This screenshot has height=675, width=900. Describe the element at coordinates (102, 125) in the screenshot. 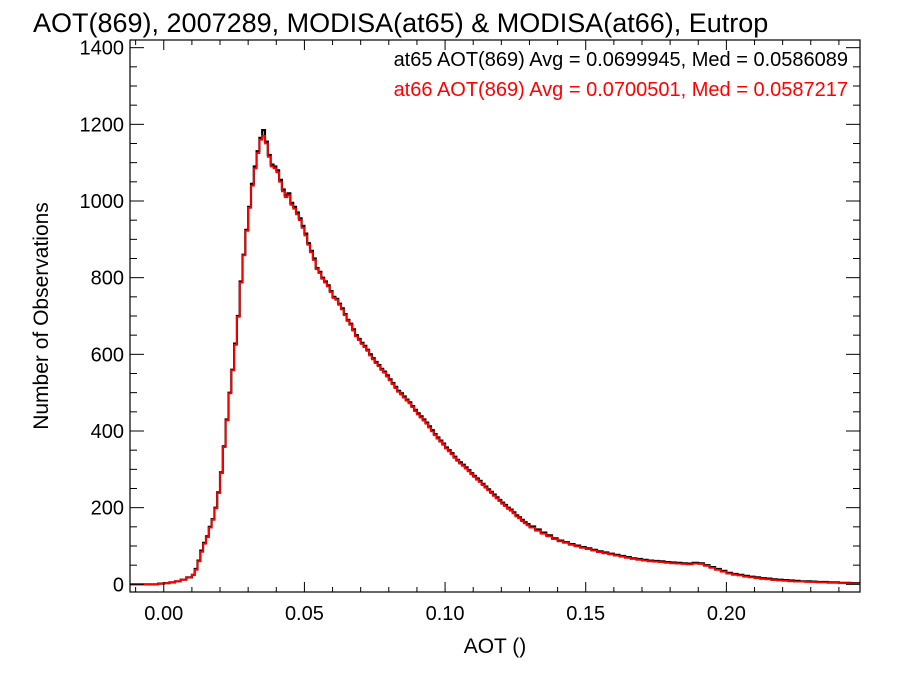

I see `y-tick-label: 1200` at that location.